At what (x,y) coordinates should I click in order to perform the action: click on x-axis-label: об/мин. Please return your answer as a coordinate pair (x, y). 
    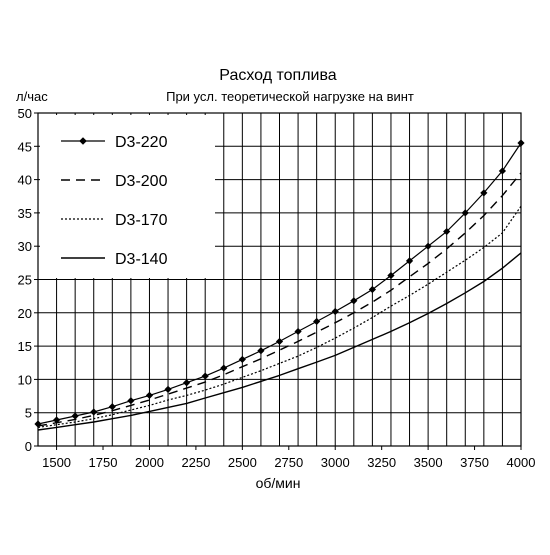
    Looking at the image, I should click on (278, 483).